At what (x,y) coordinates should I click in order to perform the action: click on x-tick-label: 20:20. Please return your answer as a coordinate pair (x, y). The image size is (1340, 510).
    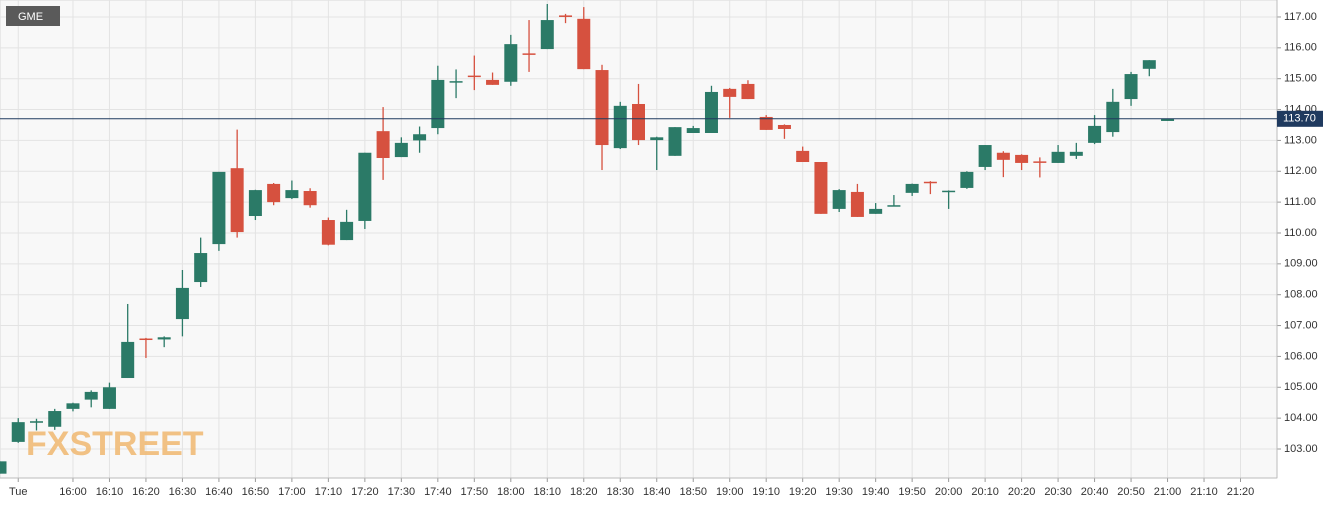
    Looking at the image, I should click on (1022, 492).